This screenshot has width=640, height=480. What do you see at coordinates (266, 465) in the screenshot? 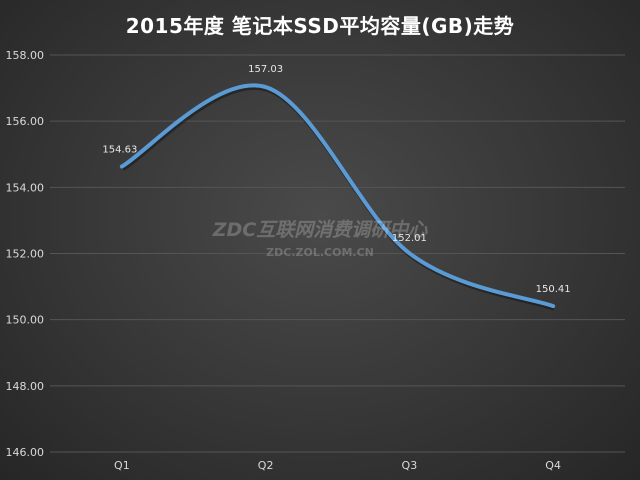
I see `x-tick-label: Q2` at bounding box center [266, 465].